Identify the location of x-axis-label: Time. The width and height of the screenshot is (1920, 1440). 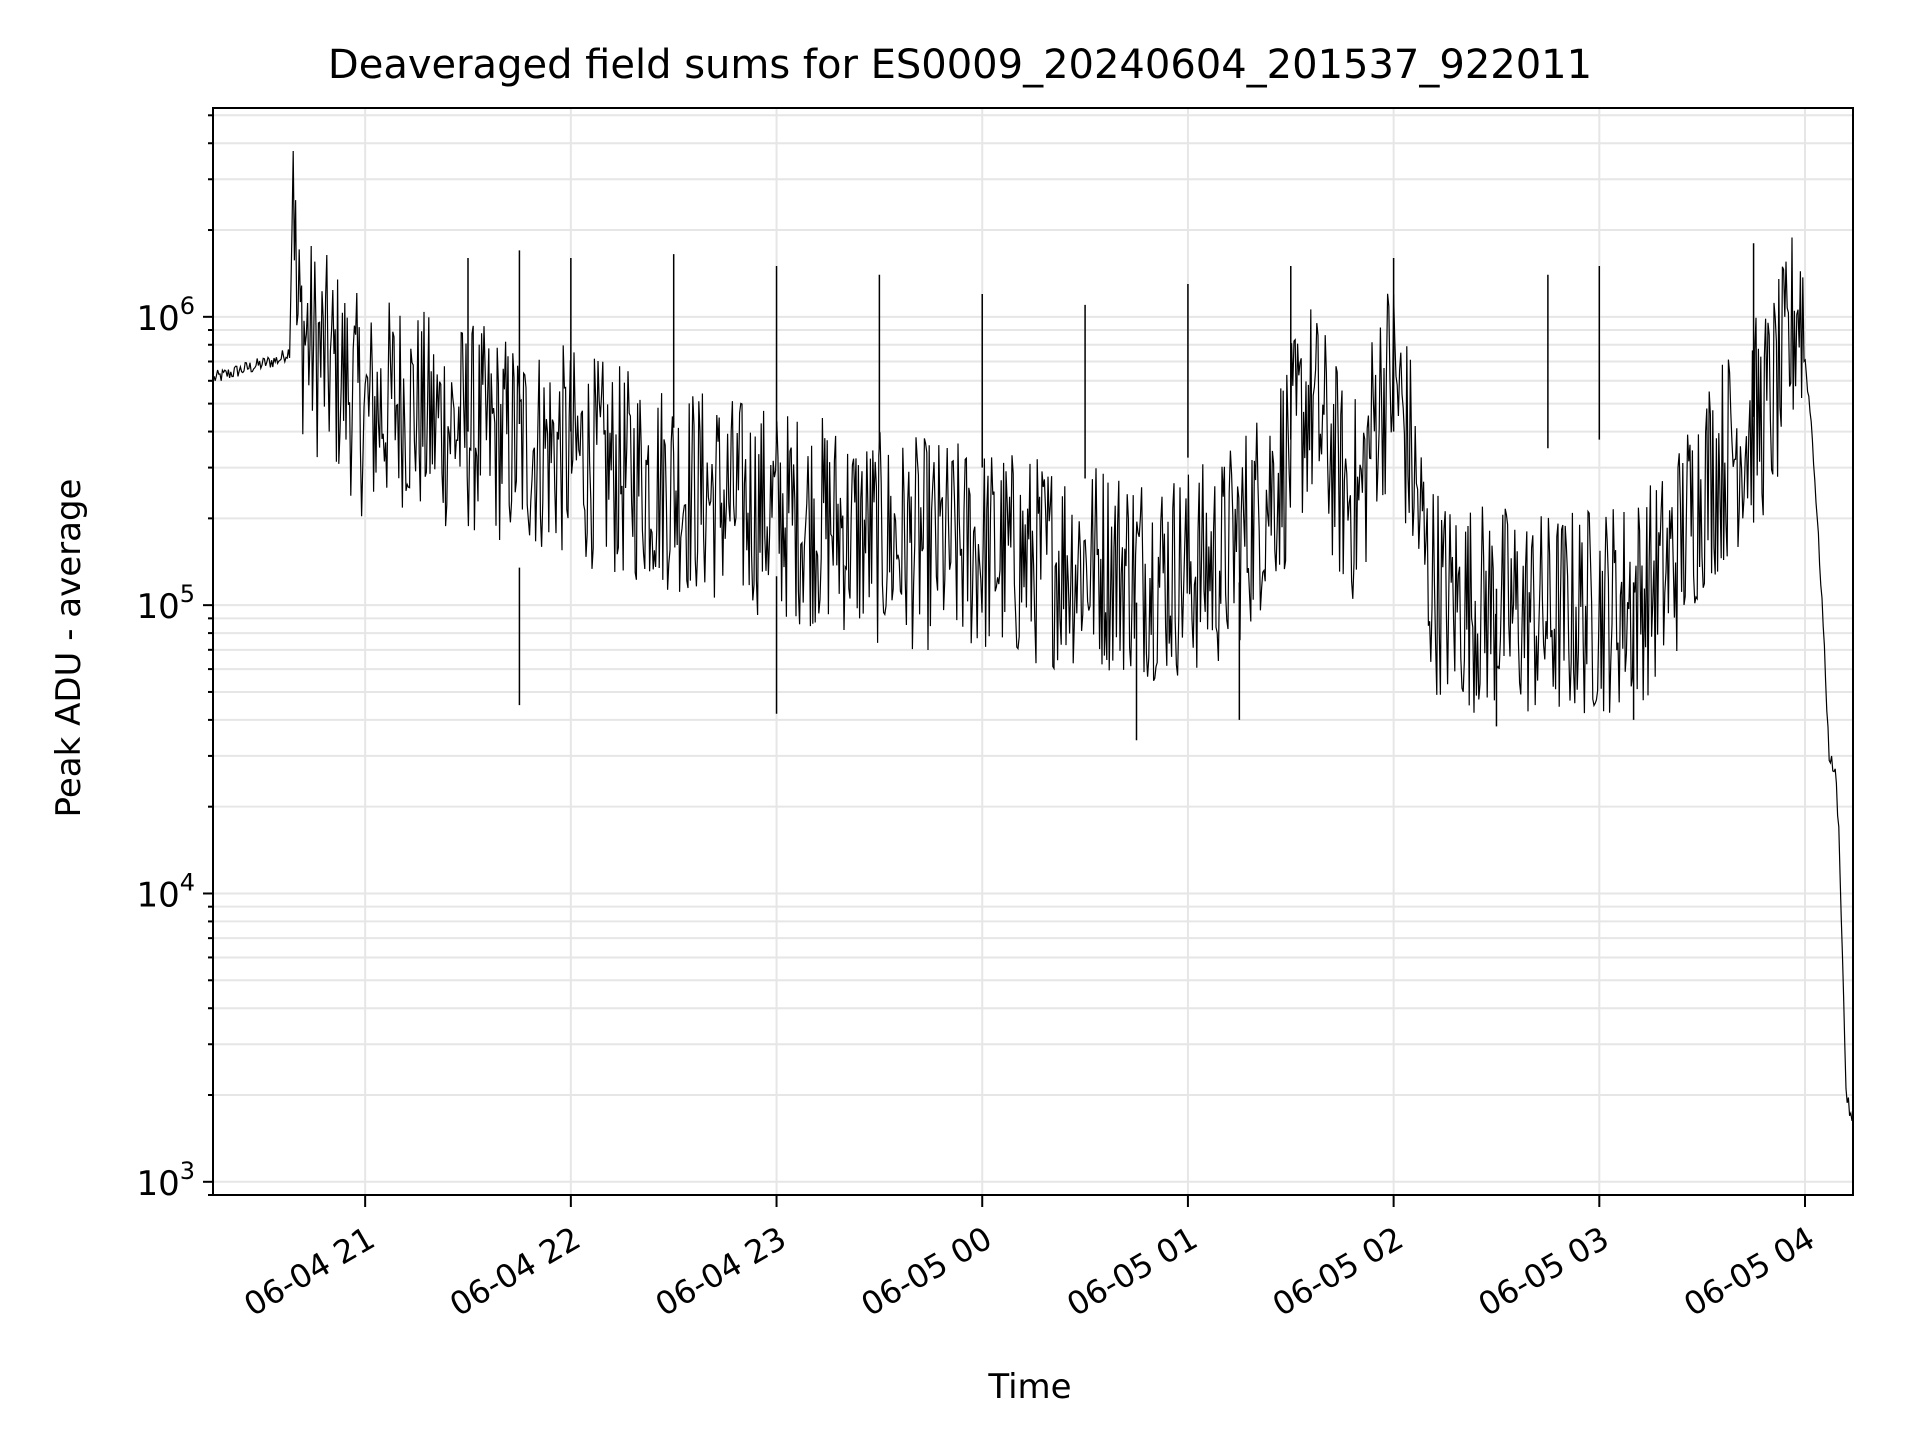
(1029, 1387).